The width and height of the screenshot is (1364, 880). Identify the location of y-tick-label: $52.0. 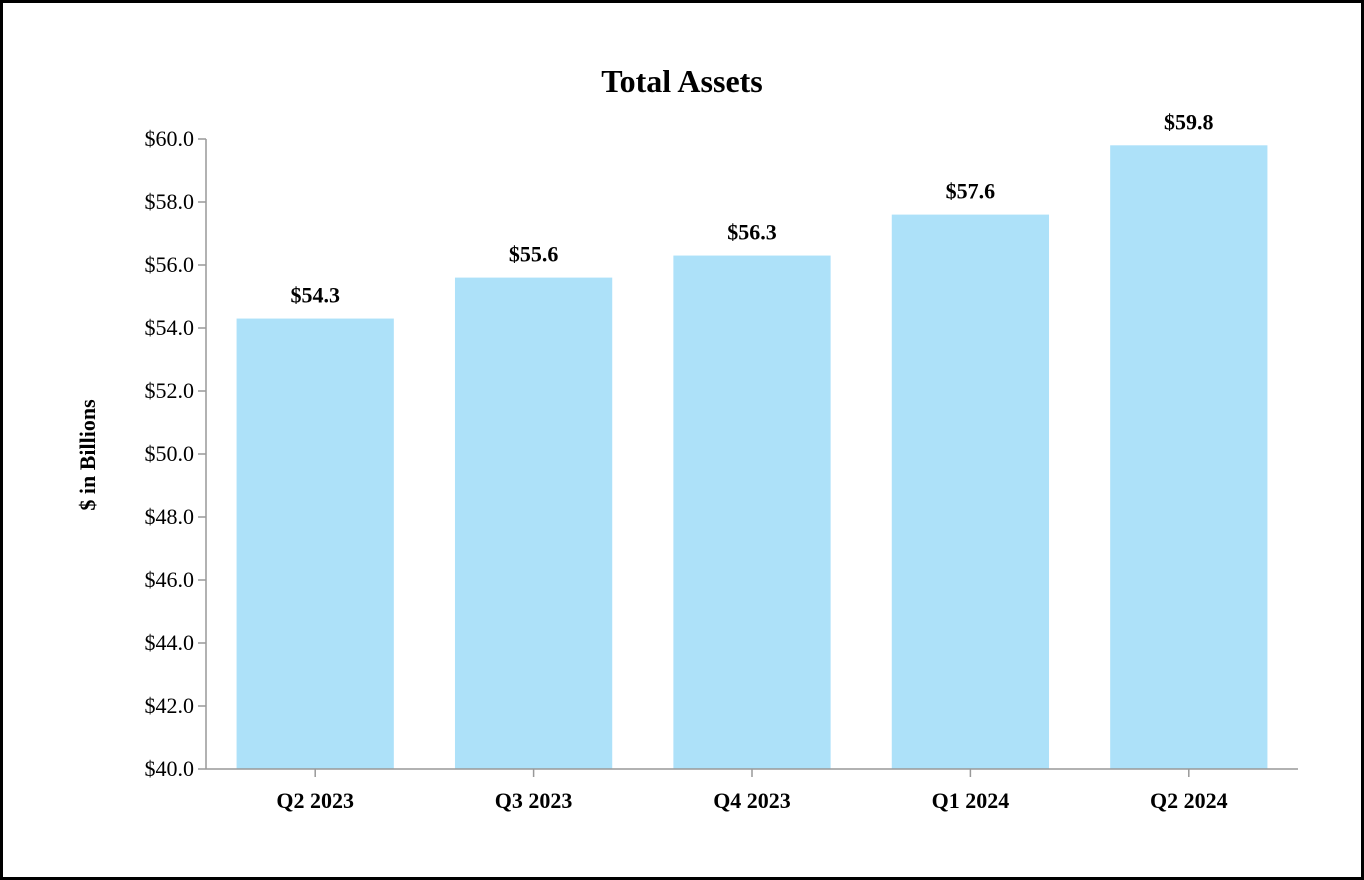
(170, 390).